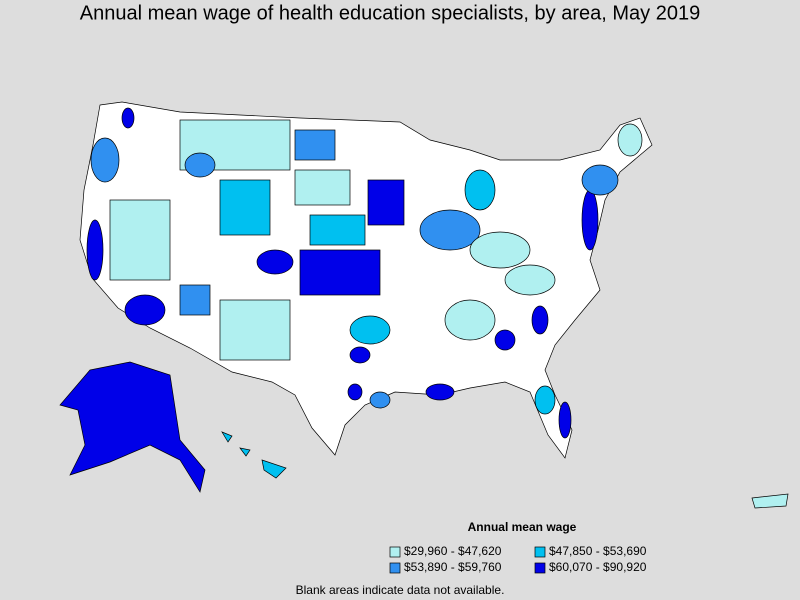  What do you see at coordinates (132, 427) in the screenshot?
I see `alaska` at bounding box center [132, 427].